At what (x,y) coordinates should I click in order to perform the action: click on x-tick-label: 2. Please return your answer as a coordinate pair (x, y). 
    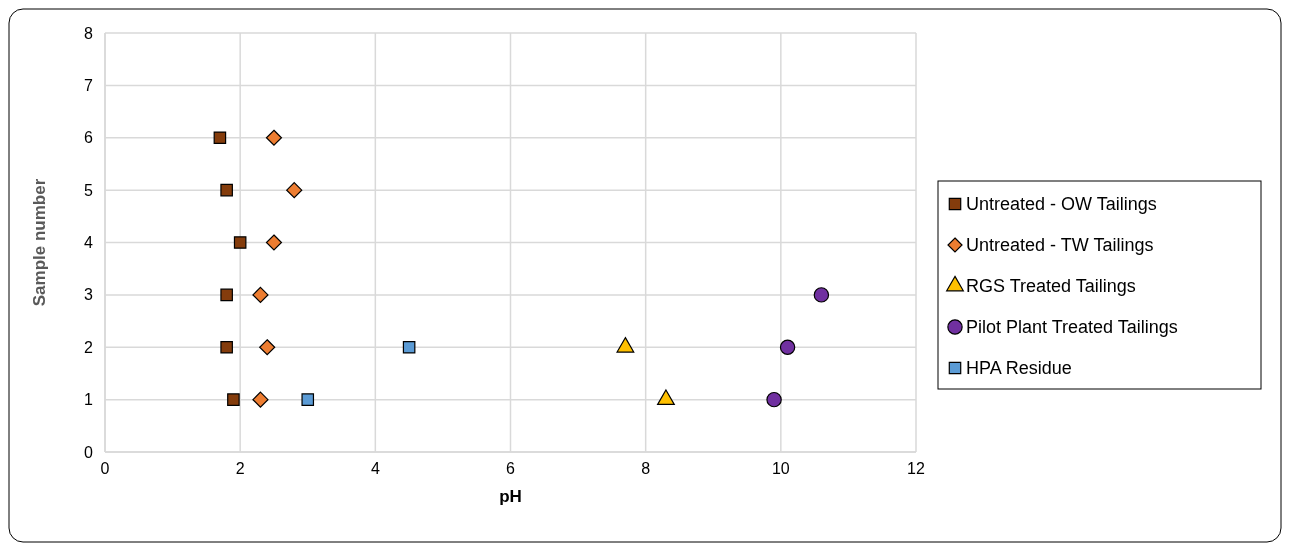
    Looking at the image, I should click on (240, 468).